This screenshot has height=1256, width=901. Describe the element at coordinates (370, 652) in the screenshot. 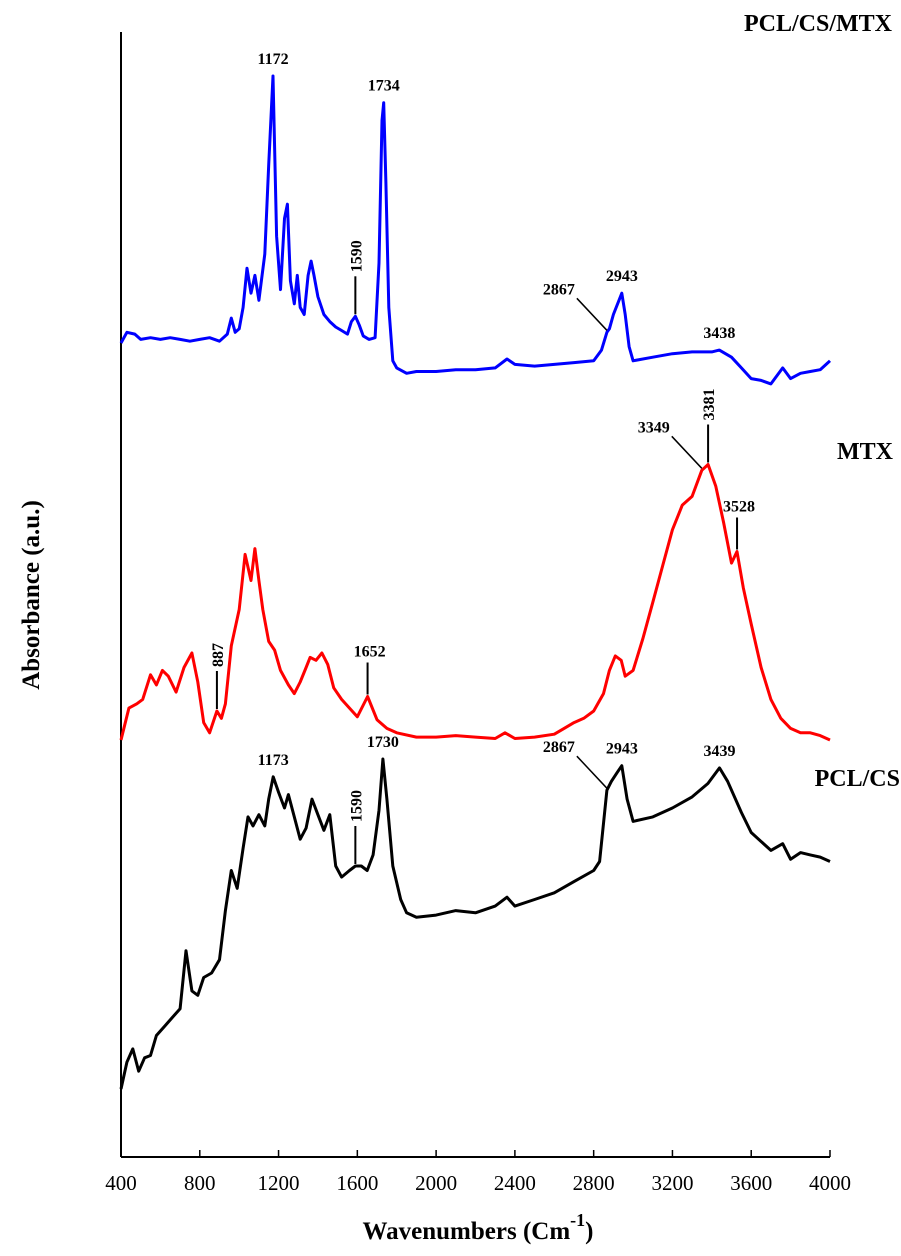

I see `peak-label-mtx-1652: 1652` at that location.